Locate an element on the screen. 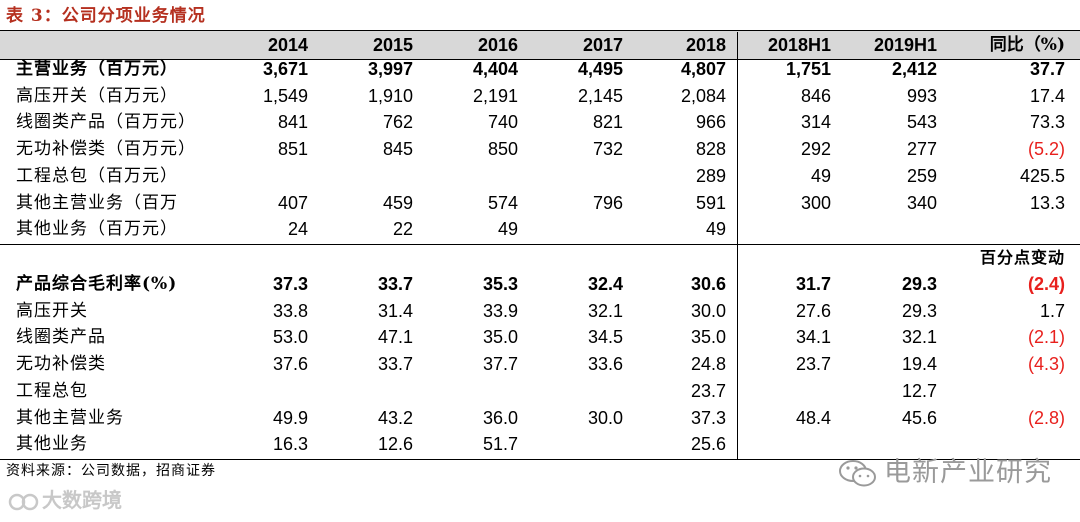 This screenshot has height=522, width=1080. table-header: 2014 2015 2016 2017 2018 2018H1 2019H1 同比（%) is located at coordinates (540, 45).